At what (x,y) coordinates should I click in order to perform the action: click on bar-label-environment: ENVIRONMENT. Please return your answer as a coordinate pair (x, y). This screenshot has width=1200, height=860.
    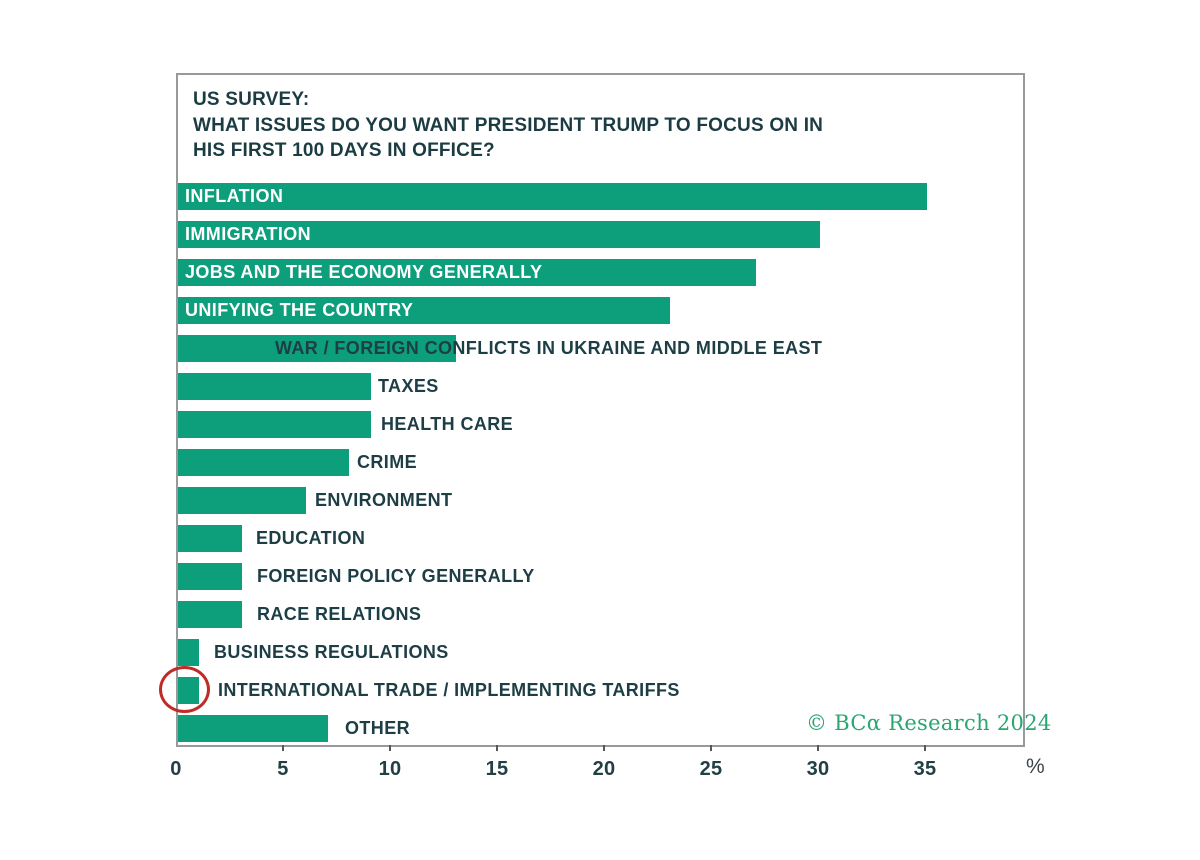
    Looking at the image, I should click on (384, 500).